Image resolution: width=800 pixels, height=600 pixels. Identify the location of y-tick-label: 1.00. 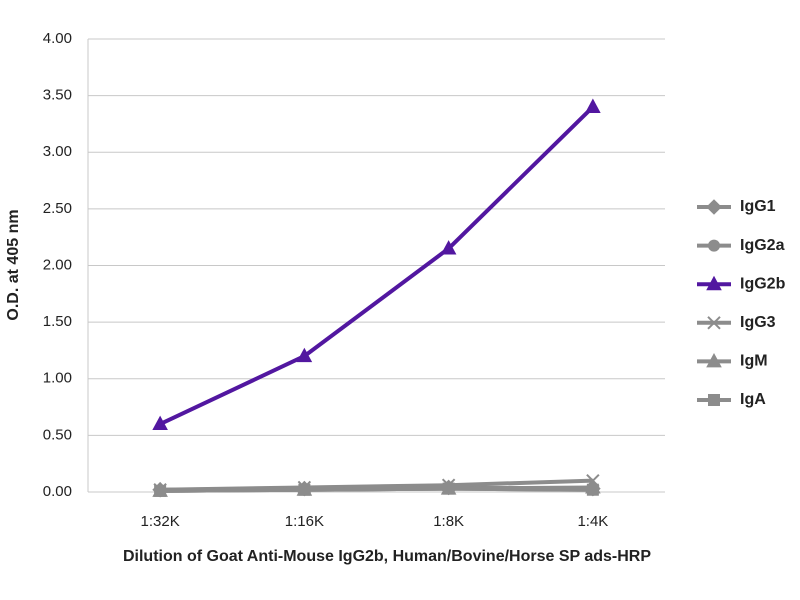
(57, 378).